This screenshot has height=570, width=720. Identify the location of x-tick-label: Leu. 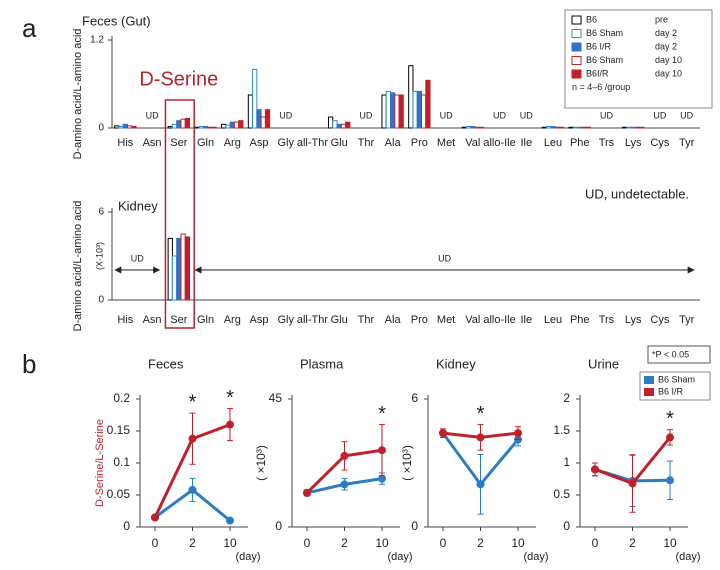
(553, 143).